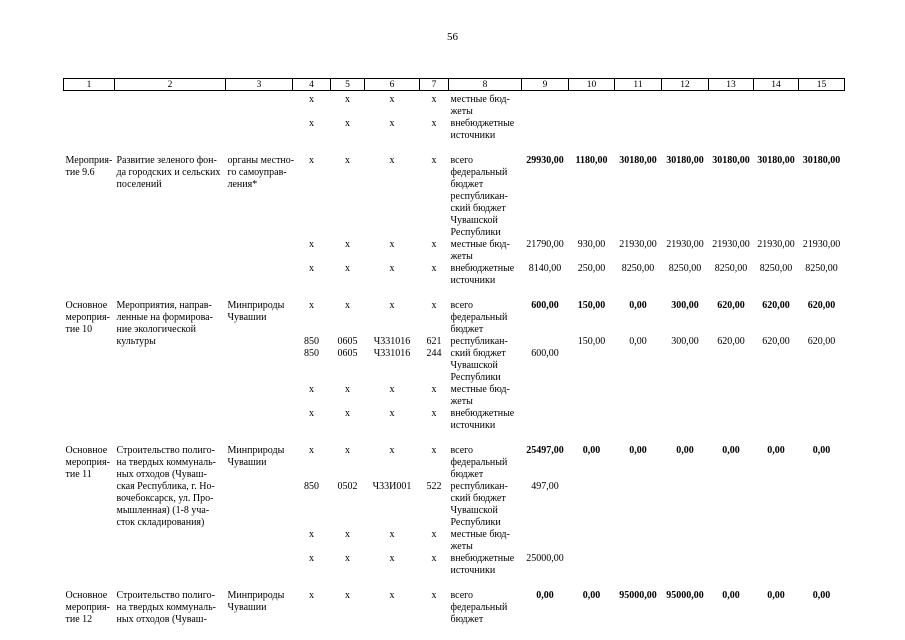 The height and width of the screenshot is (640, 905). I want to click on table-row: федеральный бюджет, so click(454, 614).